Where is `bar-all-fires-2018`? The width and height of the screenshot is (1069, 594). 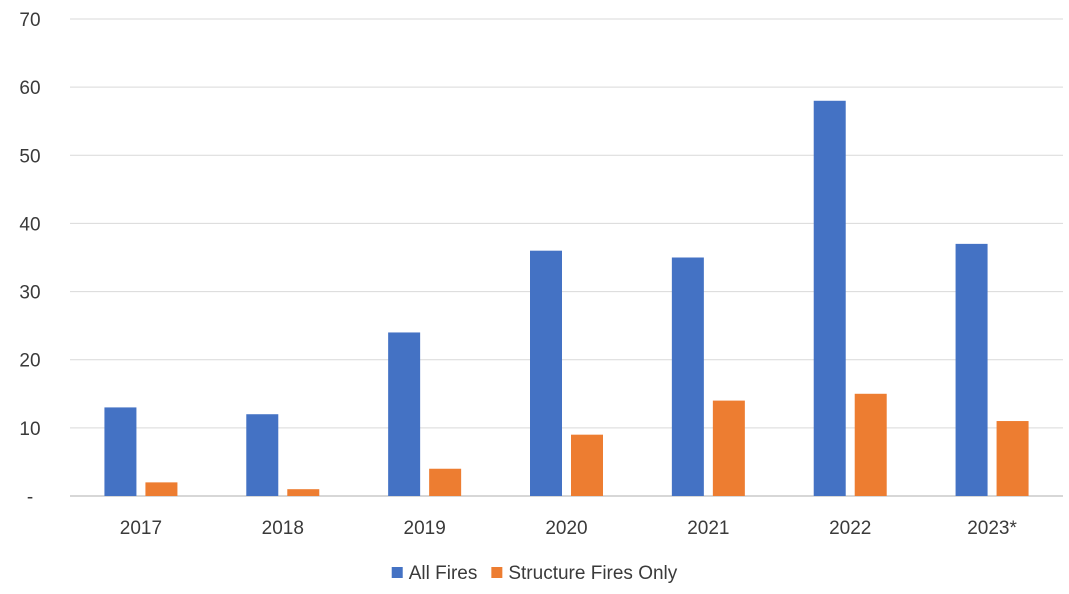
bar-all-fires-2018 is located at coordinates (262, 455).